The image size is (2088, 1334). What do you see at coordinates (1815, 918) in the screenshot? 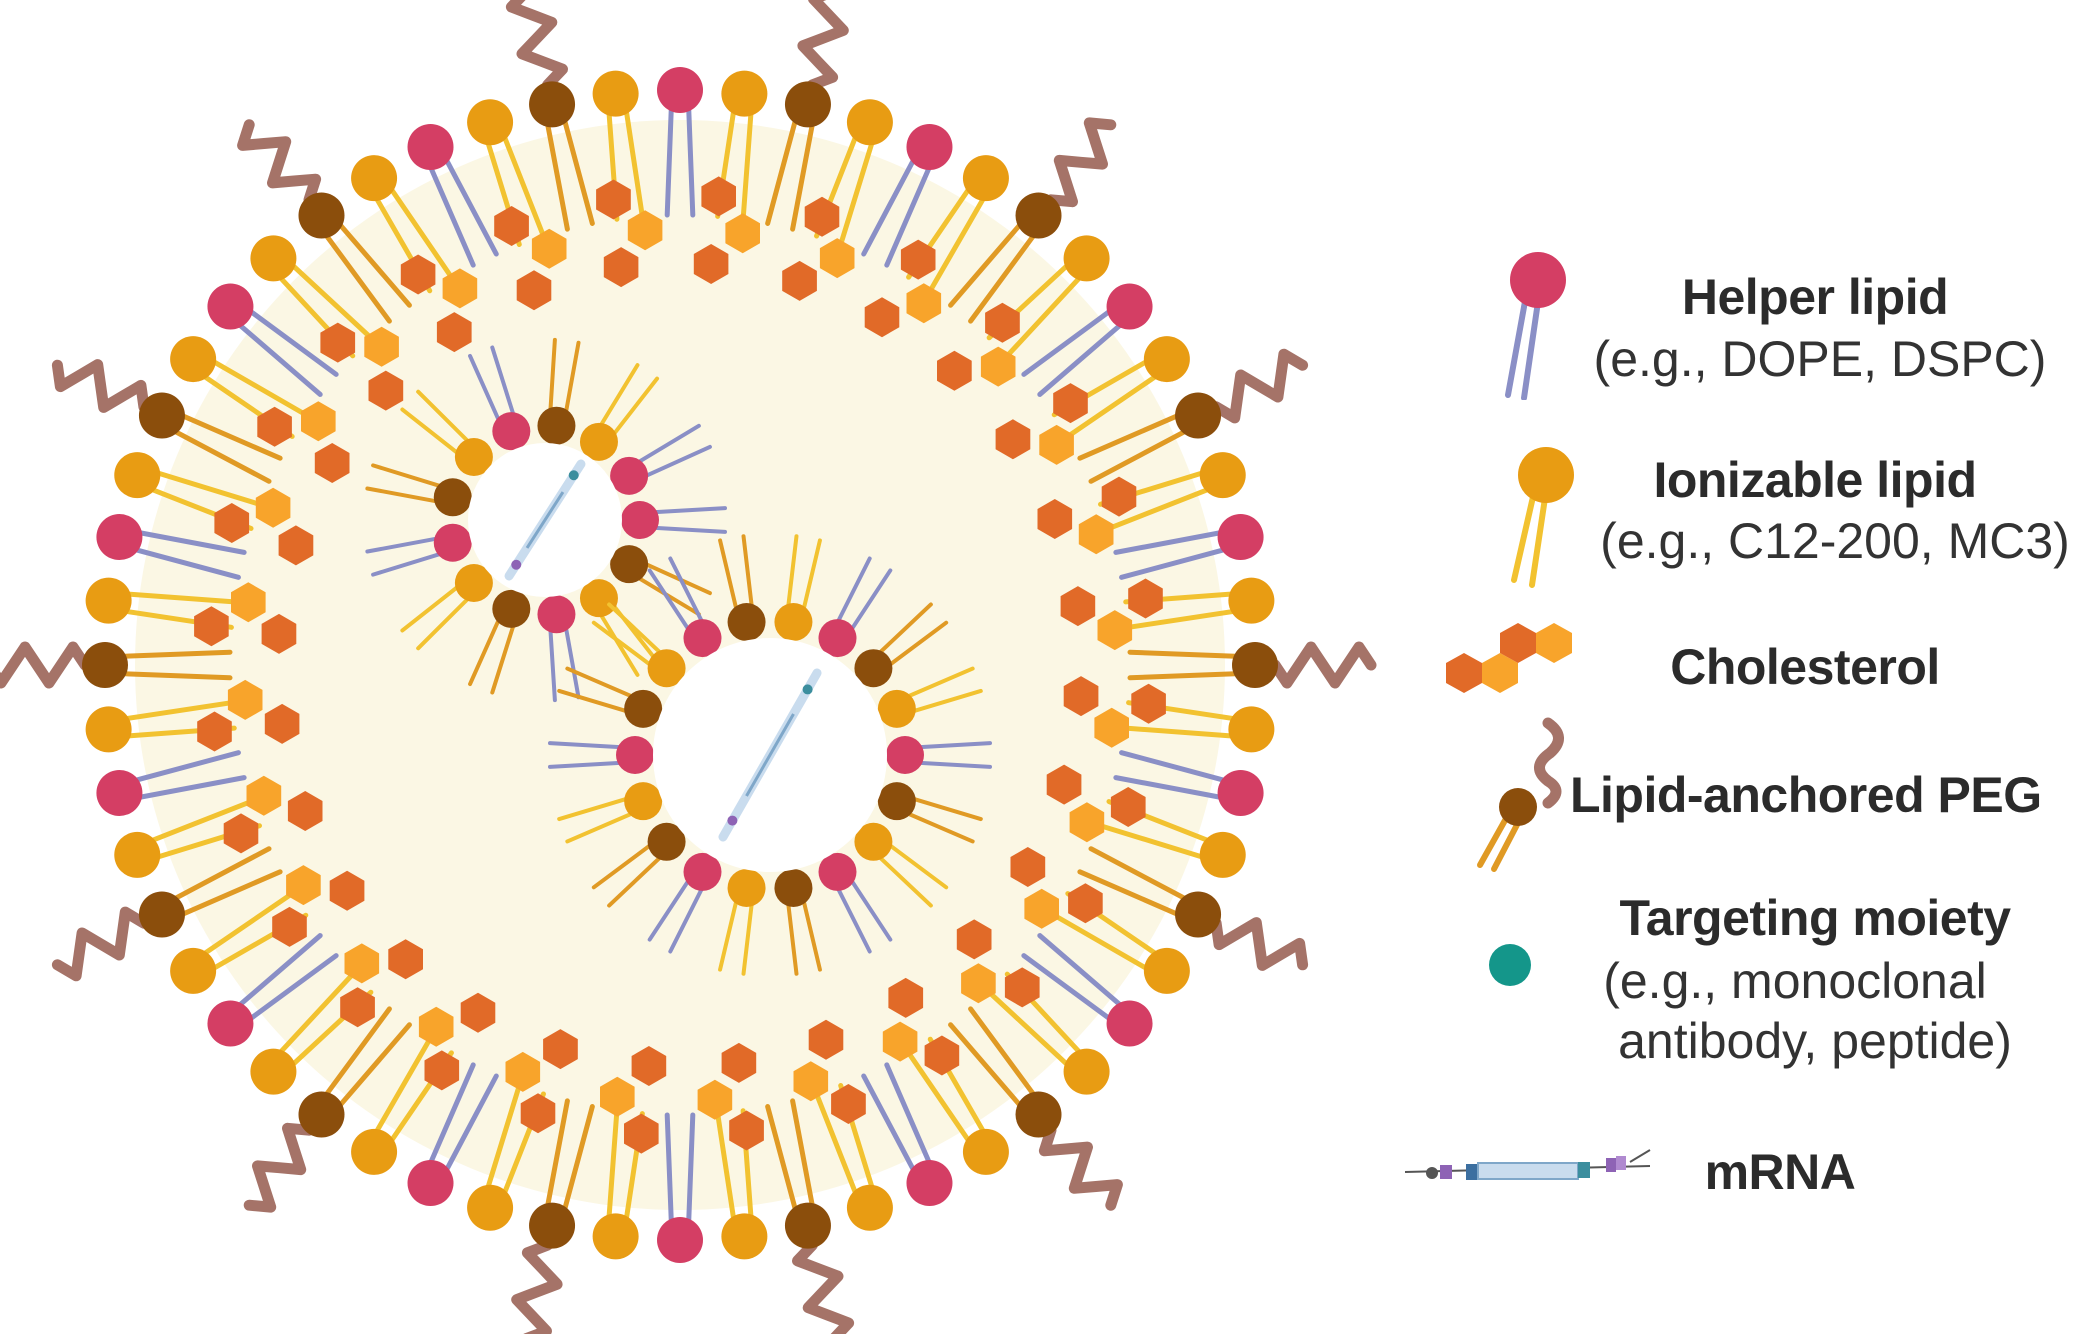
I see `legend-targeting-title: Targeting moiety` at bounding box center [1815, 918].